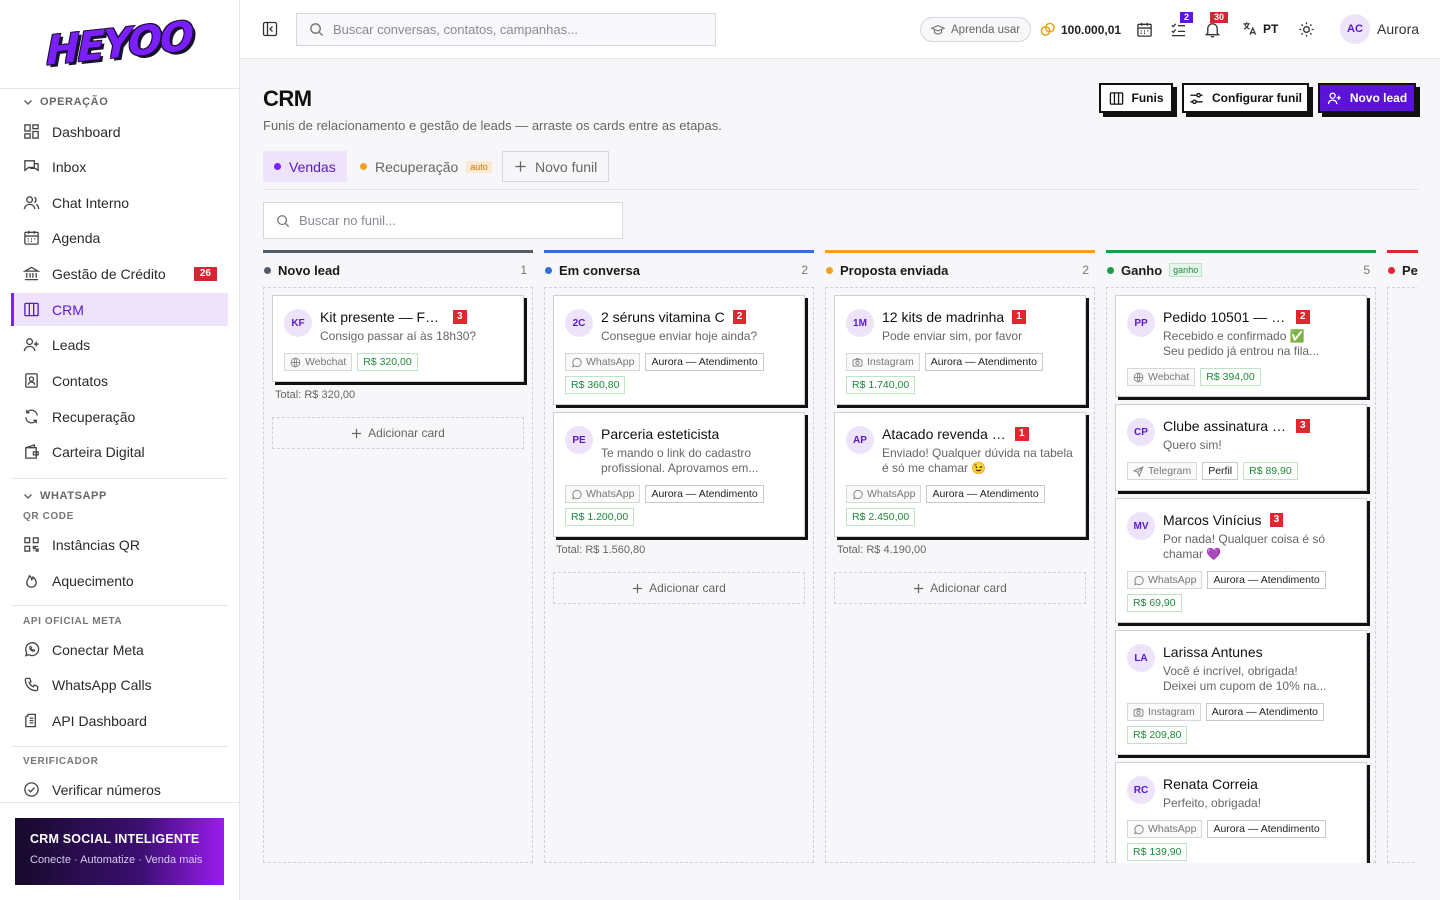  I want to click on column-header: Ganho ganho 5, so click(1241, 270).